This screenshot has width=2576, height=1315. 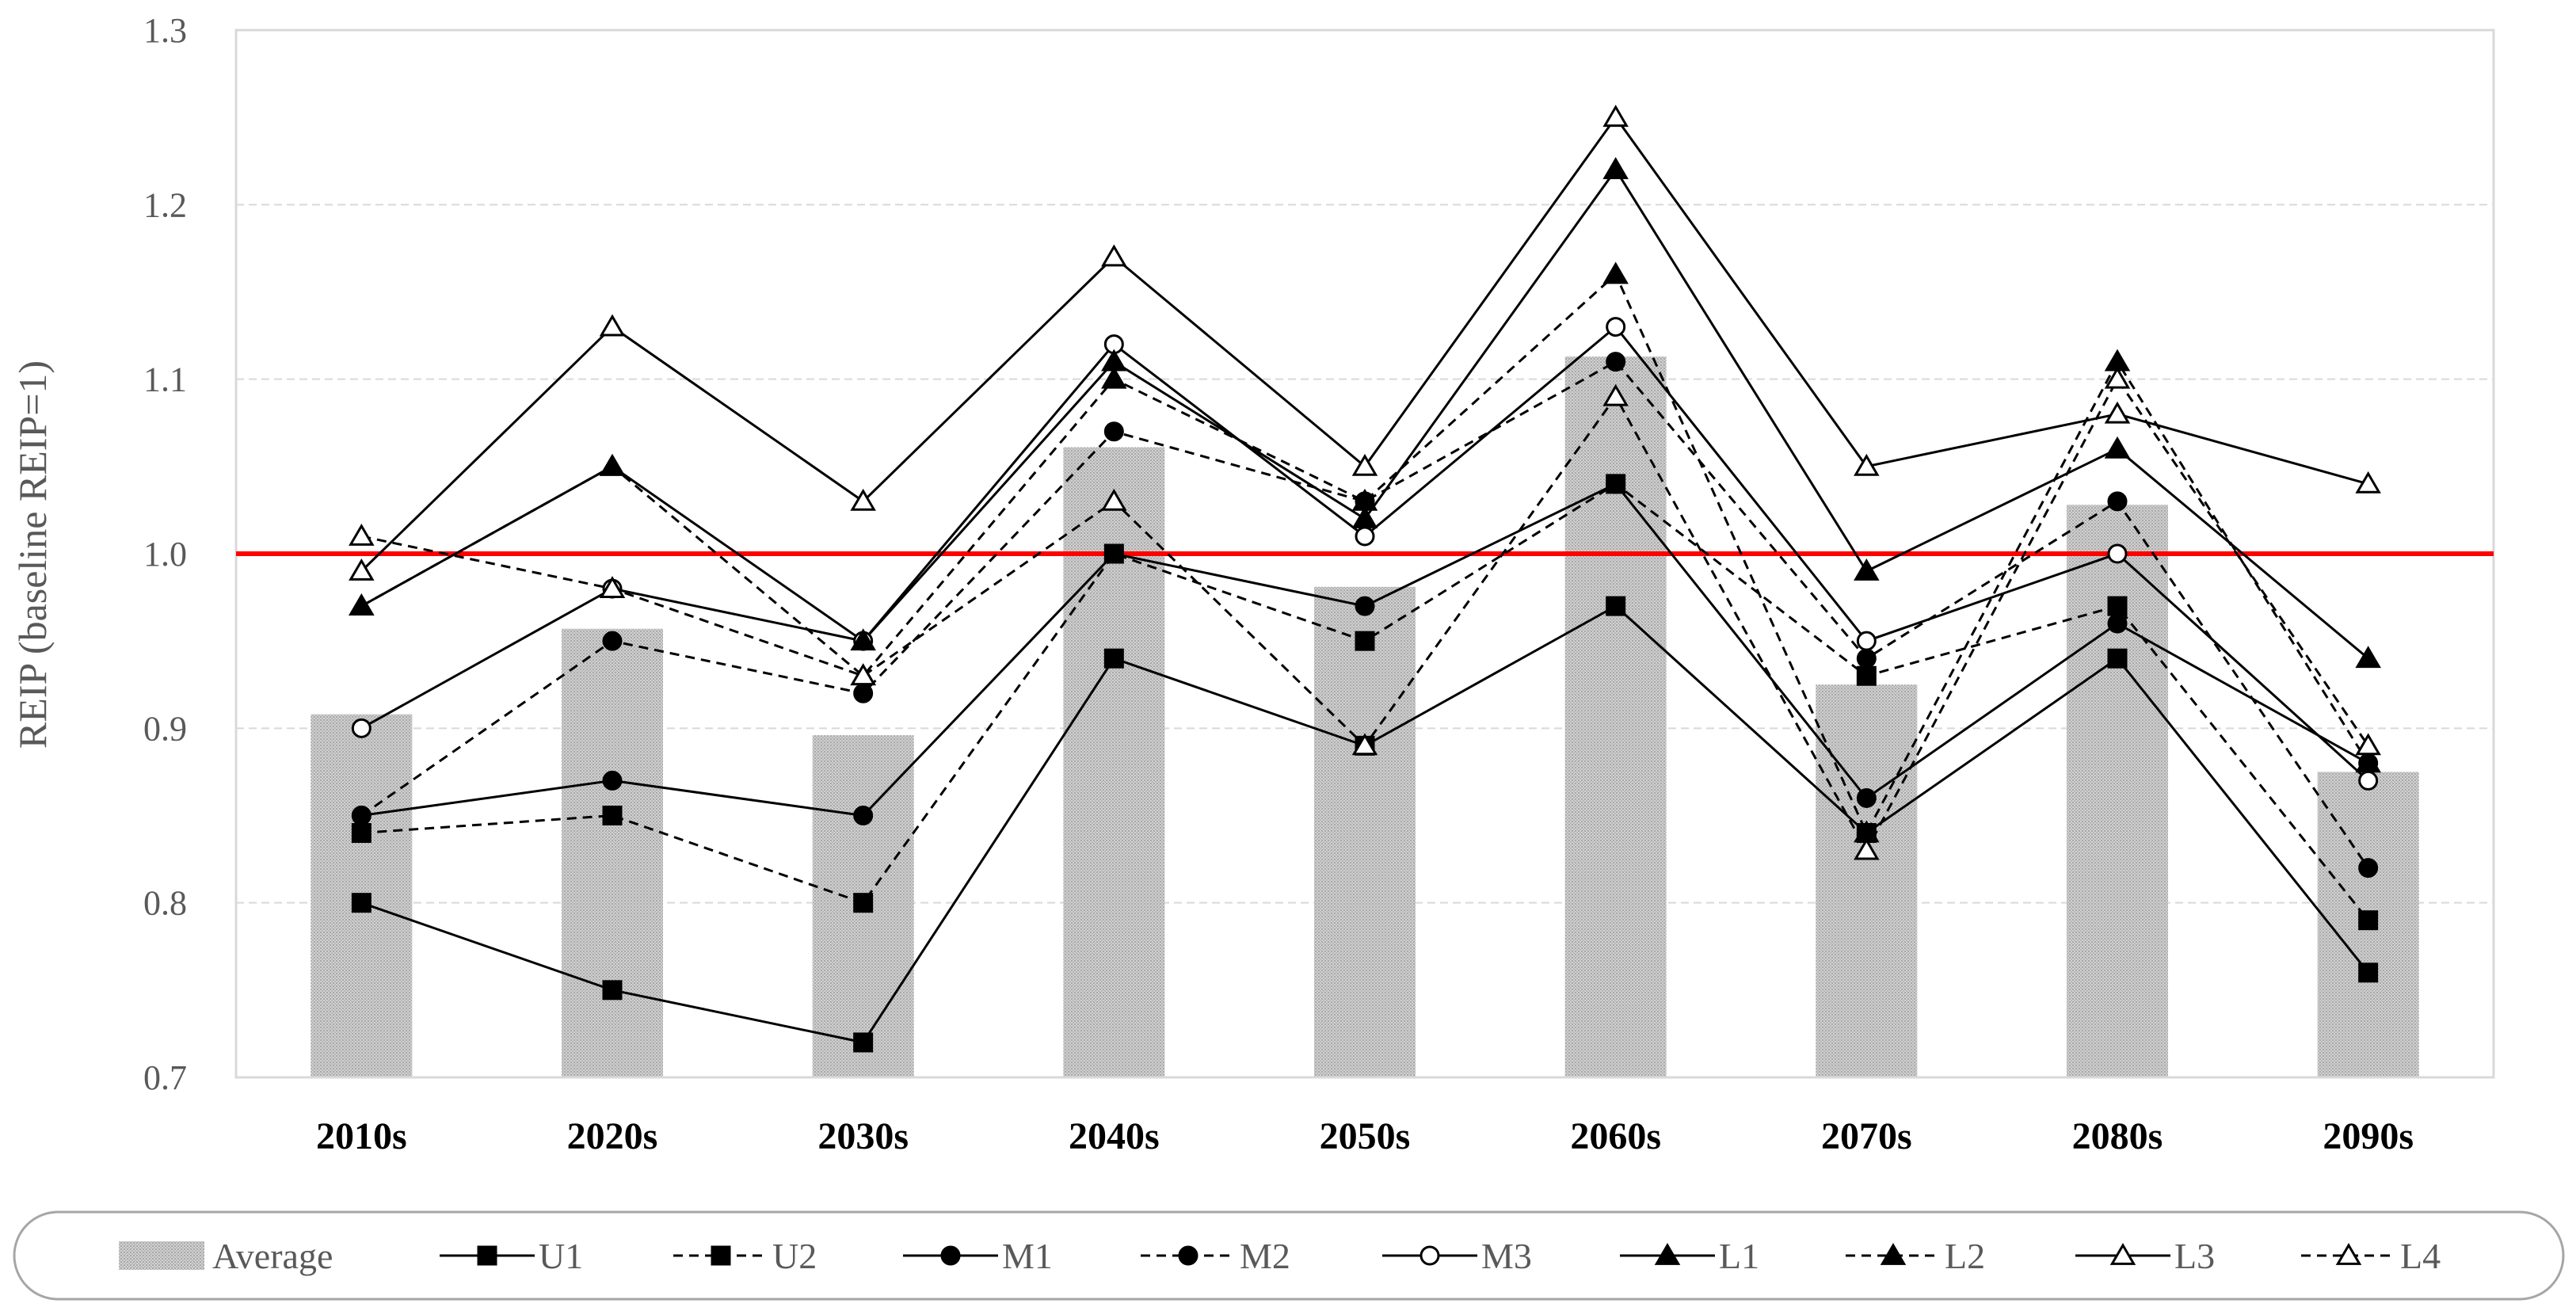 What do you see at coordinates (795, 1256) in the screenshot?
I see `legend-label-u2: U2` at bounding box center [795, 1256].